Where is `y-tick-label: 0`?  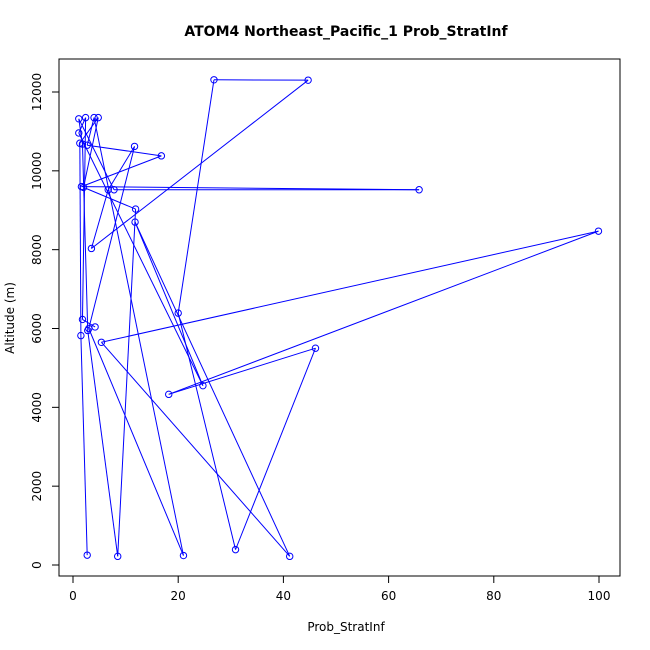
y-tick-label: 0 is located at coordinates (37, 565).